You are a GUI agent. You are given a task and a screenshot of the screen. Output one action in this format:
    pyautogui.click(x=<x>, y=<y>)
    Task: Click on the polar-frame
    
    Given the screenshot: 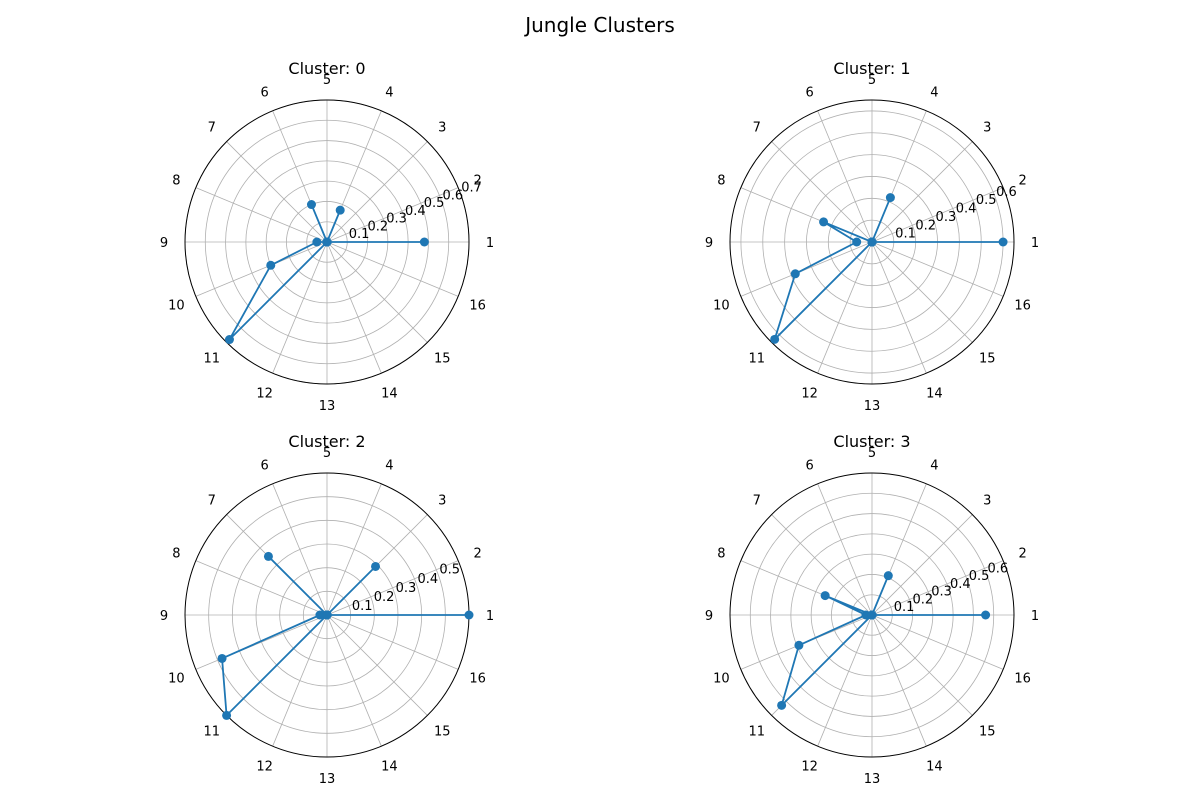 What is the action you would take?
    pyautogui.click(x=872, y=242)
    